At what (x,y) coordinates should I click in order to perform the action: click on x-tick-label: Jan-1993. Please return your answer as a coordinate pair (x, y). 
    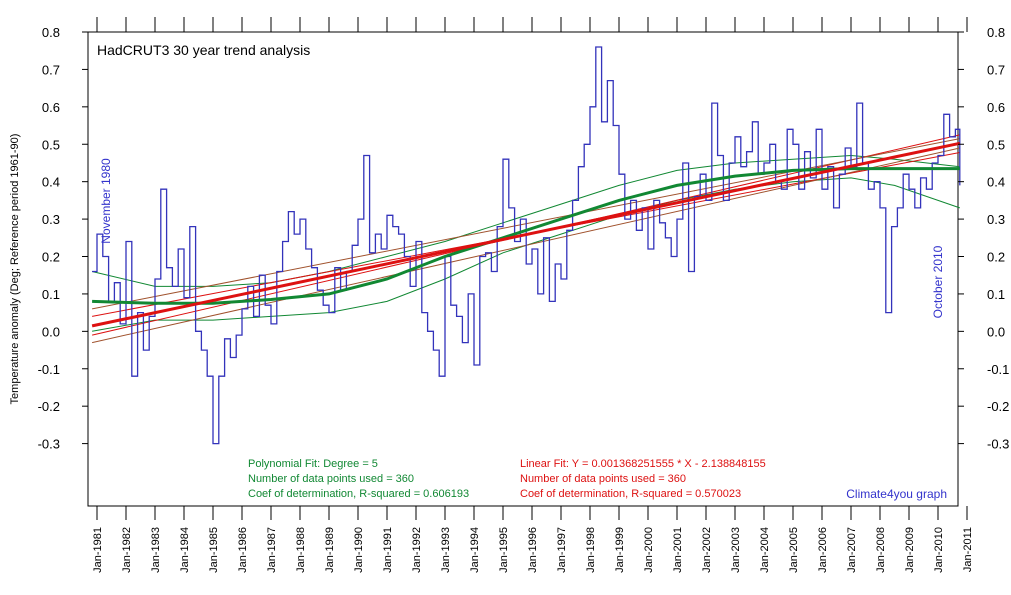
    Looking at the image, I should click on (446, 550).